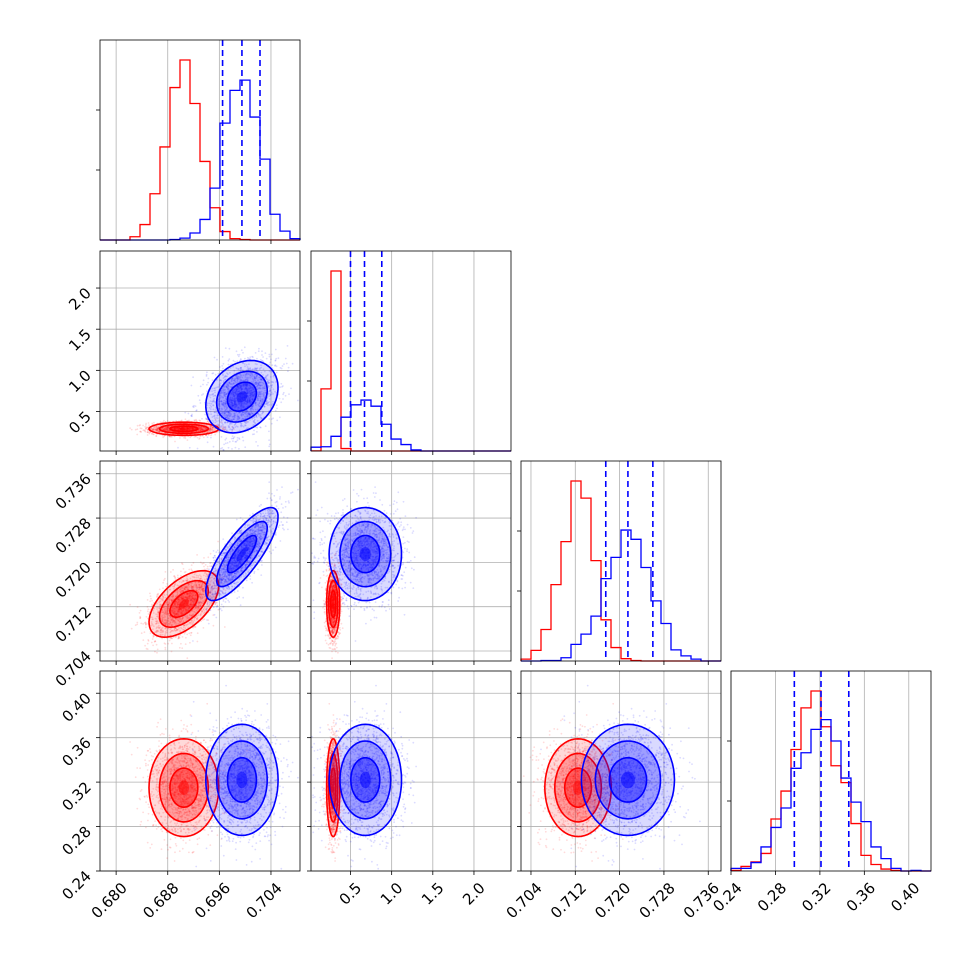 The width and height of the screenshot is (970, 970). What do you see at coordinates (80, 340) in the screenshot?
I see `y-tick-label: 1.5` at bounding box center [80, 340].